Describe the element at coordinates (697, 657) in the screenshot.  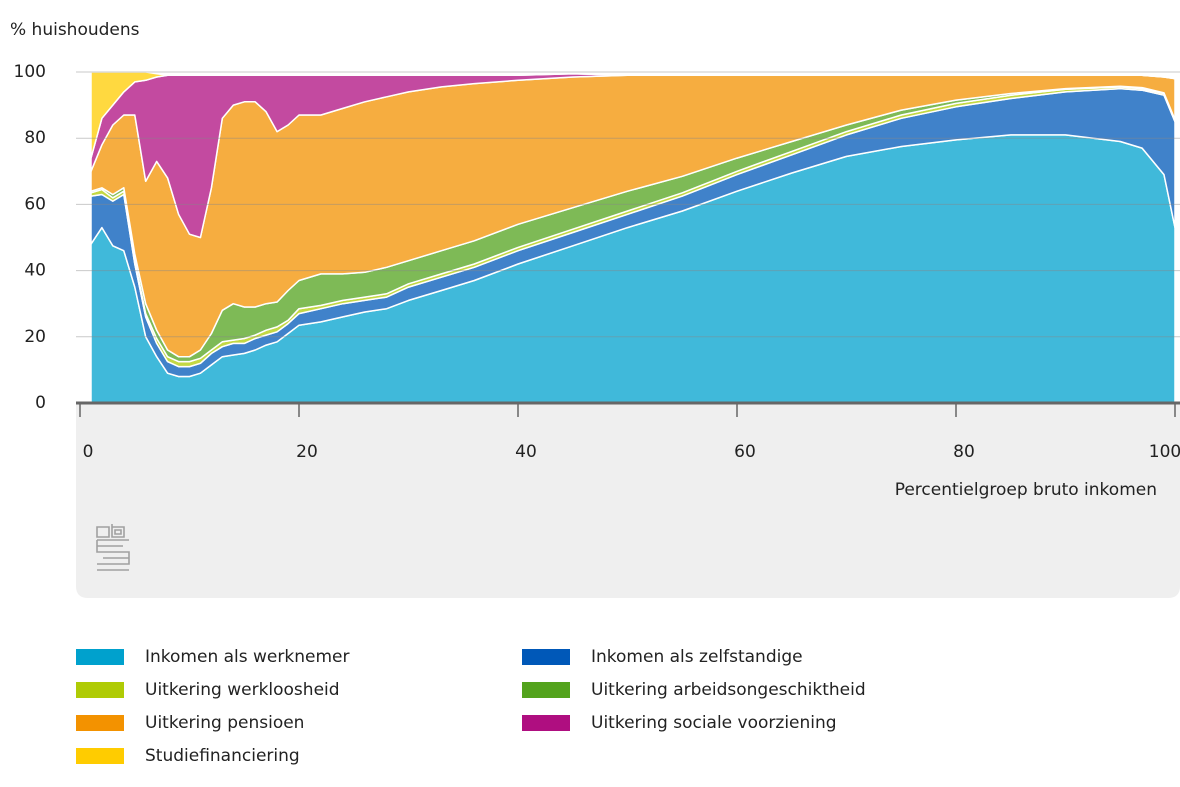
I see `legend-label: Inkomen als zelfstandige` at that location.